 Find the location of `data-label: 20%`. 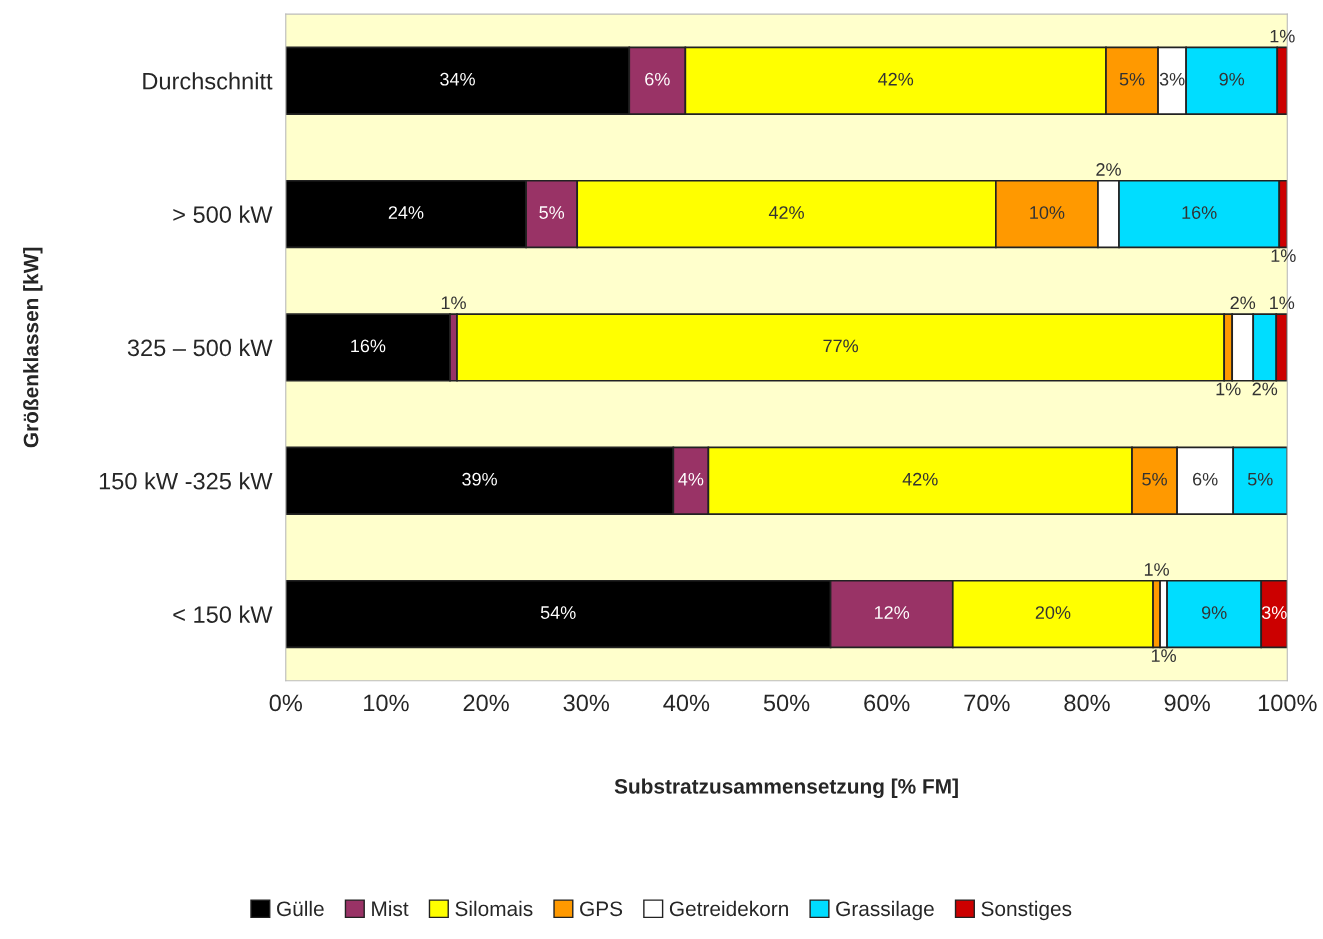

data-label: 20% is located at coordinates (1053, 612).